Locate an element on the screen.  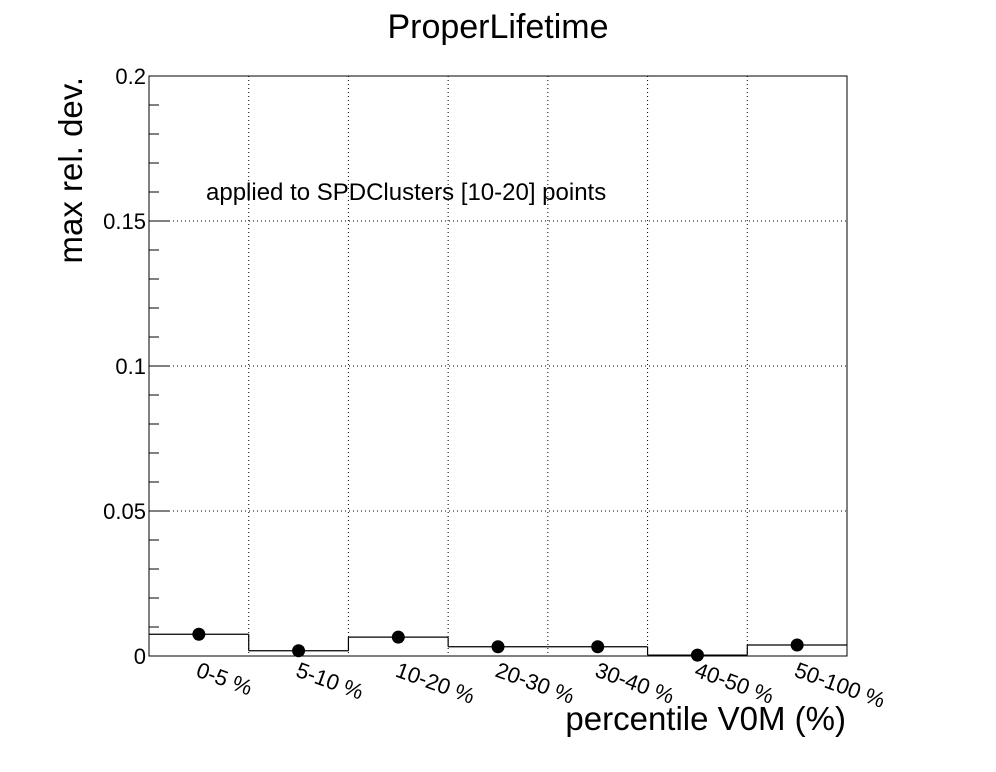
y-tick-label: 0 is located at coordinates (140, 656).